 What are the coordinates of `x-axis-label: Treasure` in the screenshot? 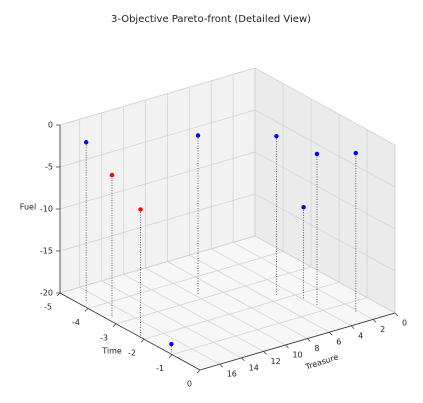 It's located at (322, 361).